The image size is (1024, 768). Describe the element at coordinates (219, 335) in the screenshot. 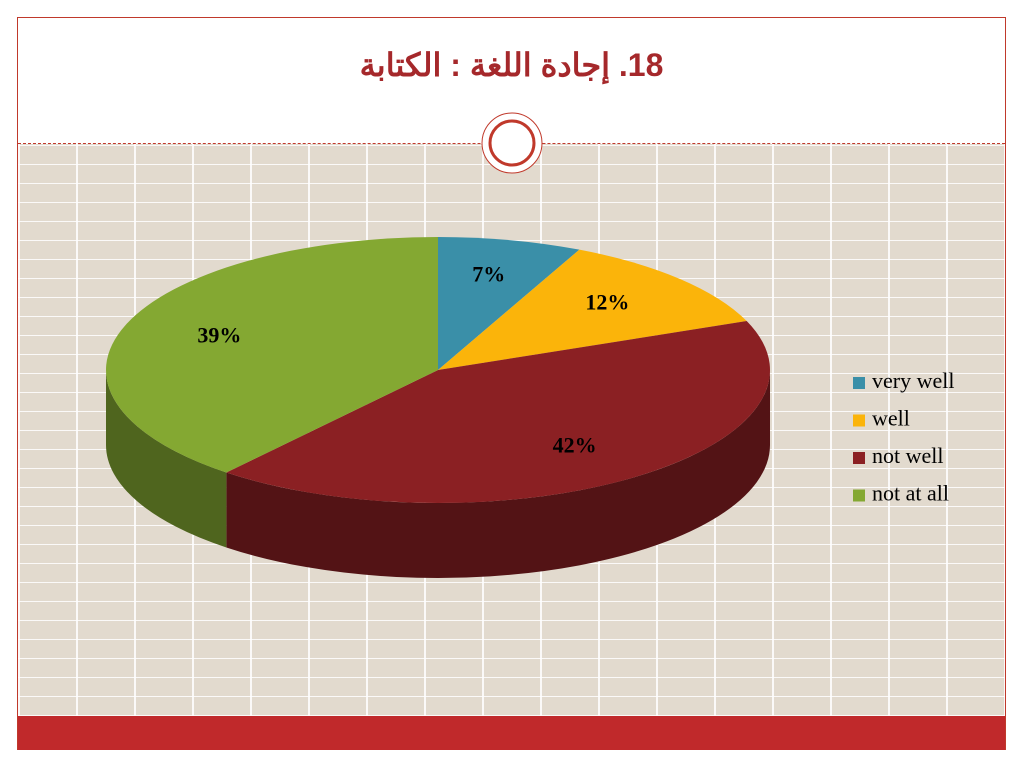

I see `data-label: 39%` at that location.